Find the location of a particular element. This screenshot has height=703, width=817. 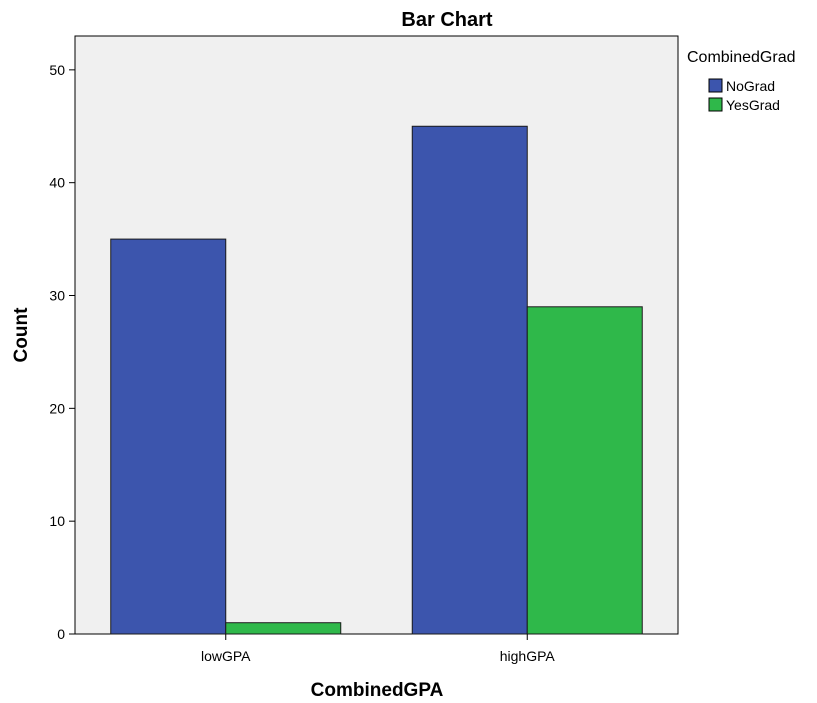

bar-highGPA-YesGrad is located at coordinates (584, 470).